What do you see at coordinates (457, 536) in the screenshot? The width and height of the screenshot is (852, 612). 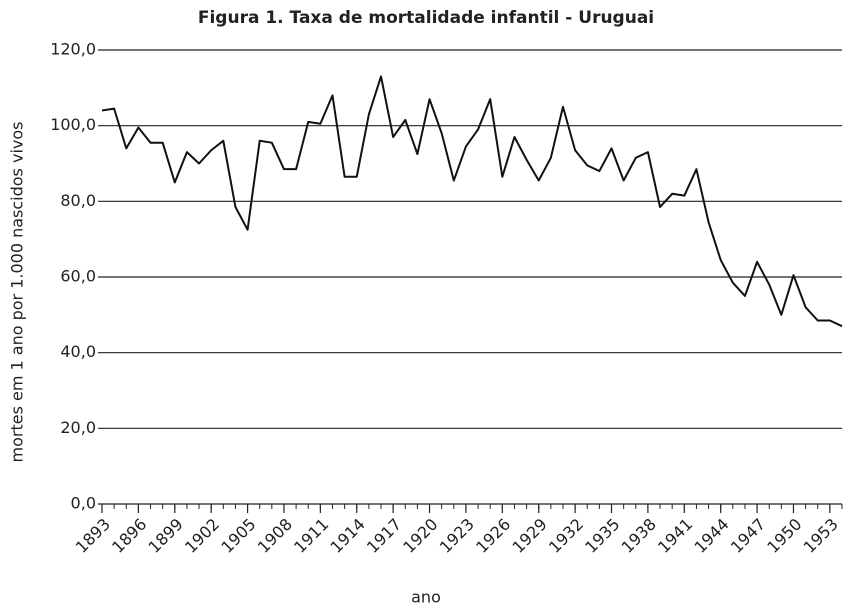 I see `x-tick-label: 1923` at bounding box center [457, 536].